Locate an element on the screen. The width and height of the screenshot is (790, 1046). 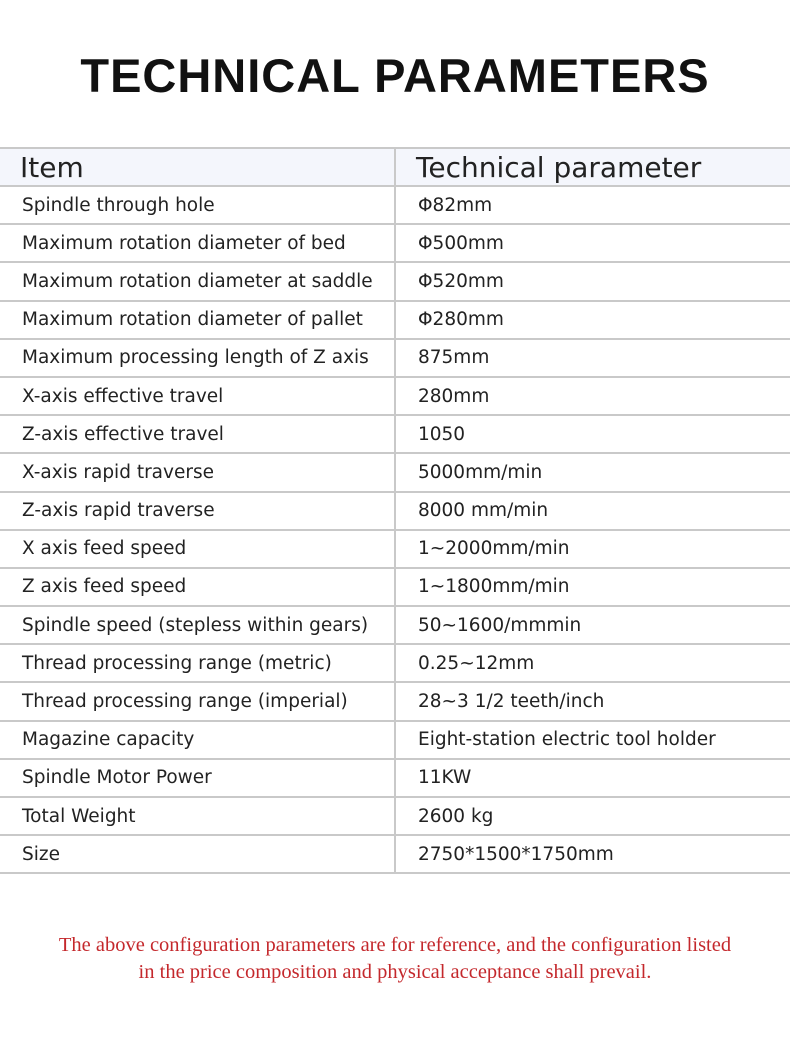
item-name: Maximum rotation diameter of bed is located at coordinates (198, 243).